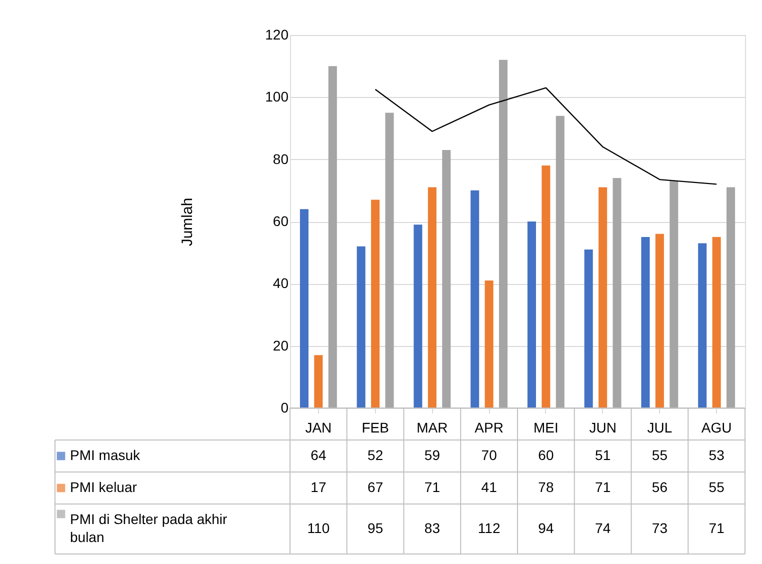  Describe the element at coordinates (376, 487) in the screenshot. I see `data-label: 67` at that location.